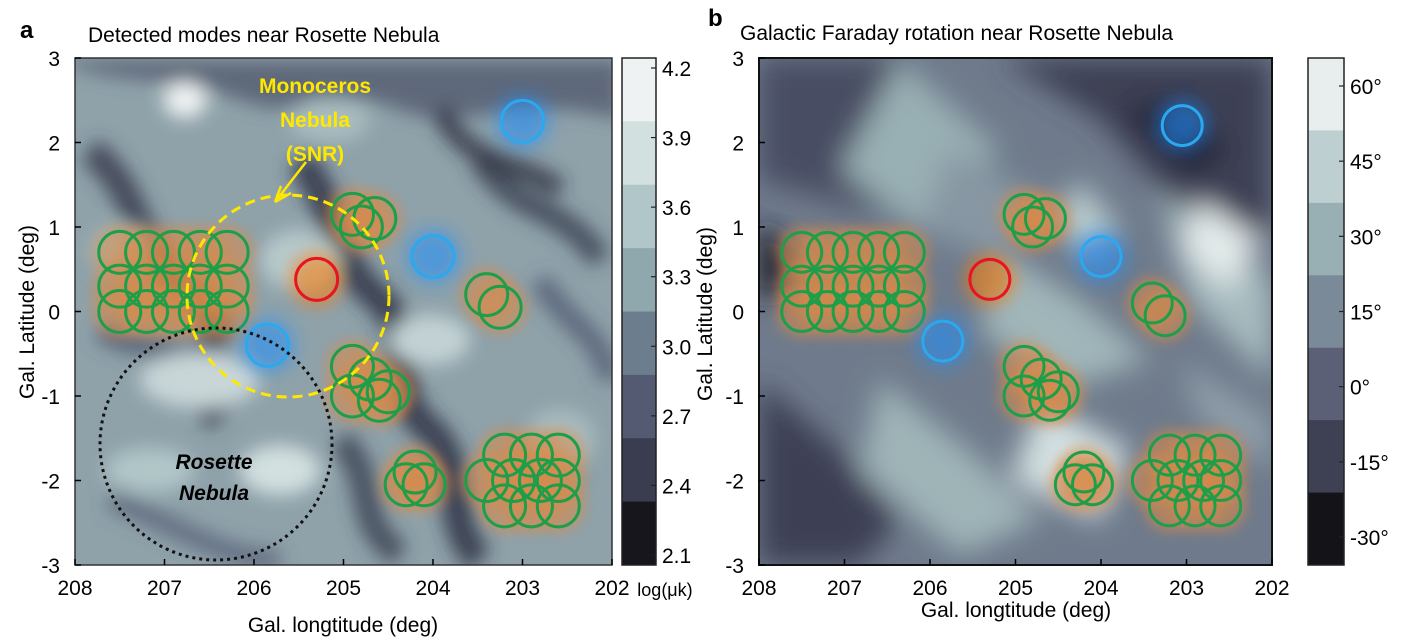 The height and width of the screenshot is (642, 1408). I want to click on red-mode-circle, so click(990, 279).